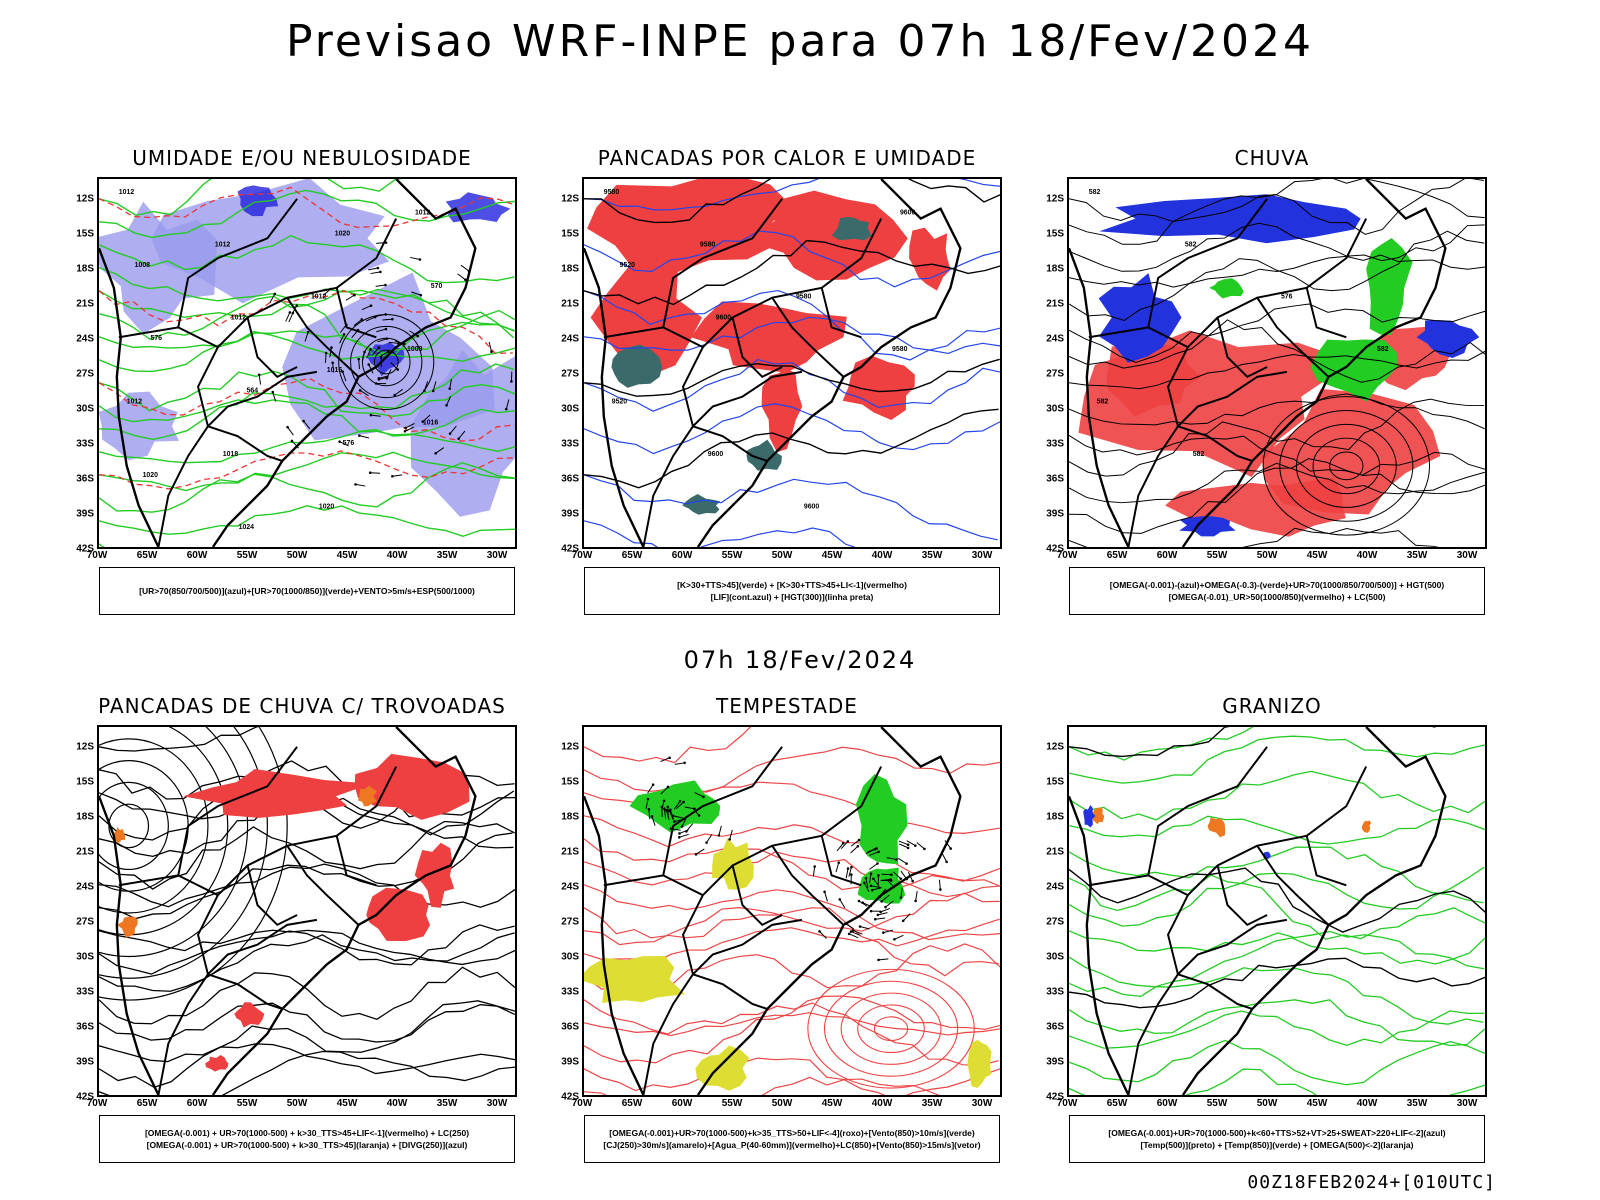 Image resolution: width=1600 pixels, height=1200 pixels. I want to click on lon-tick-label: 40W, so click(397, 555).